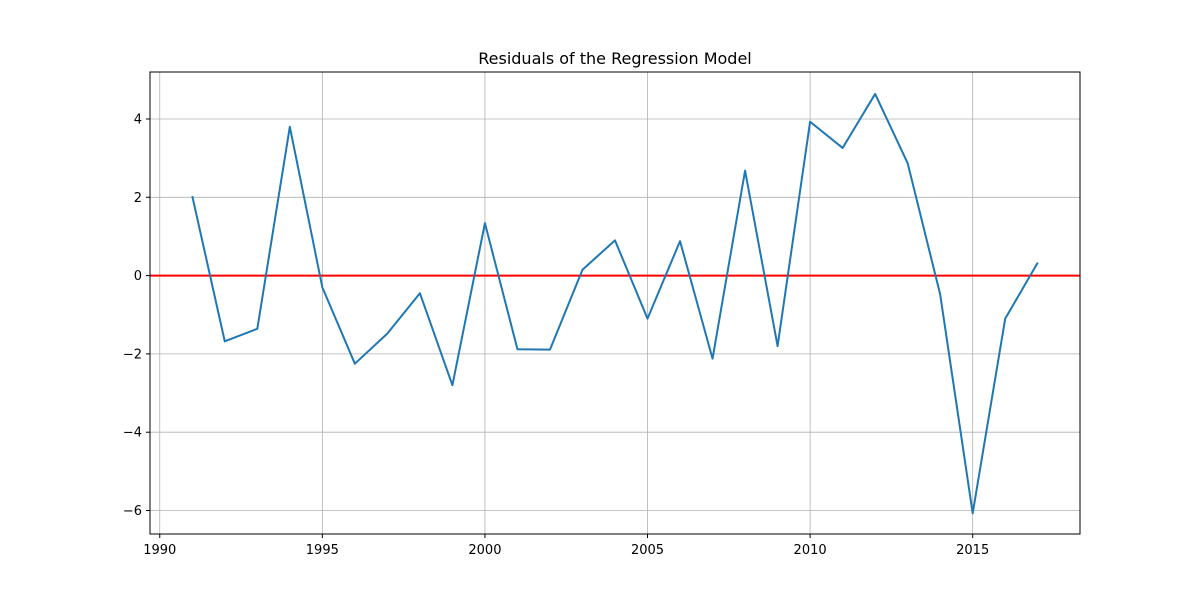 The height and width of the screenshot is (600, 1200). What do you see at coordinates (138, 119) in the screenshot?
I see `y-tick-label: 4` at bounding box center [138, 119].